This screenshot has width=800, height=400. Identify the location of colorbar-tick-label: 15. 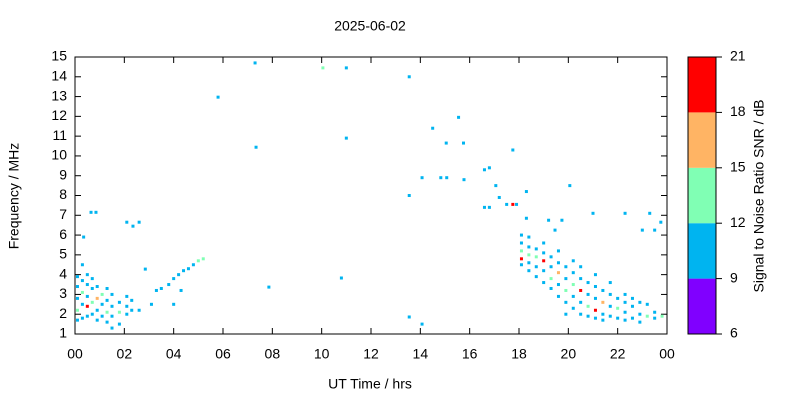
(738, 167).